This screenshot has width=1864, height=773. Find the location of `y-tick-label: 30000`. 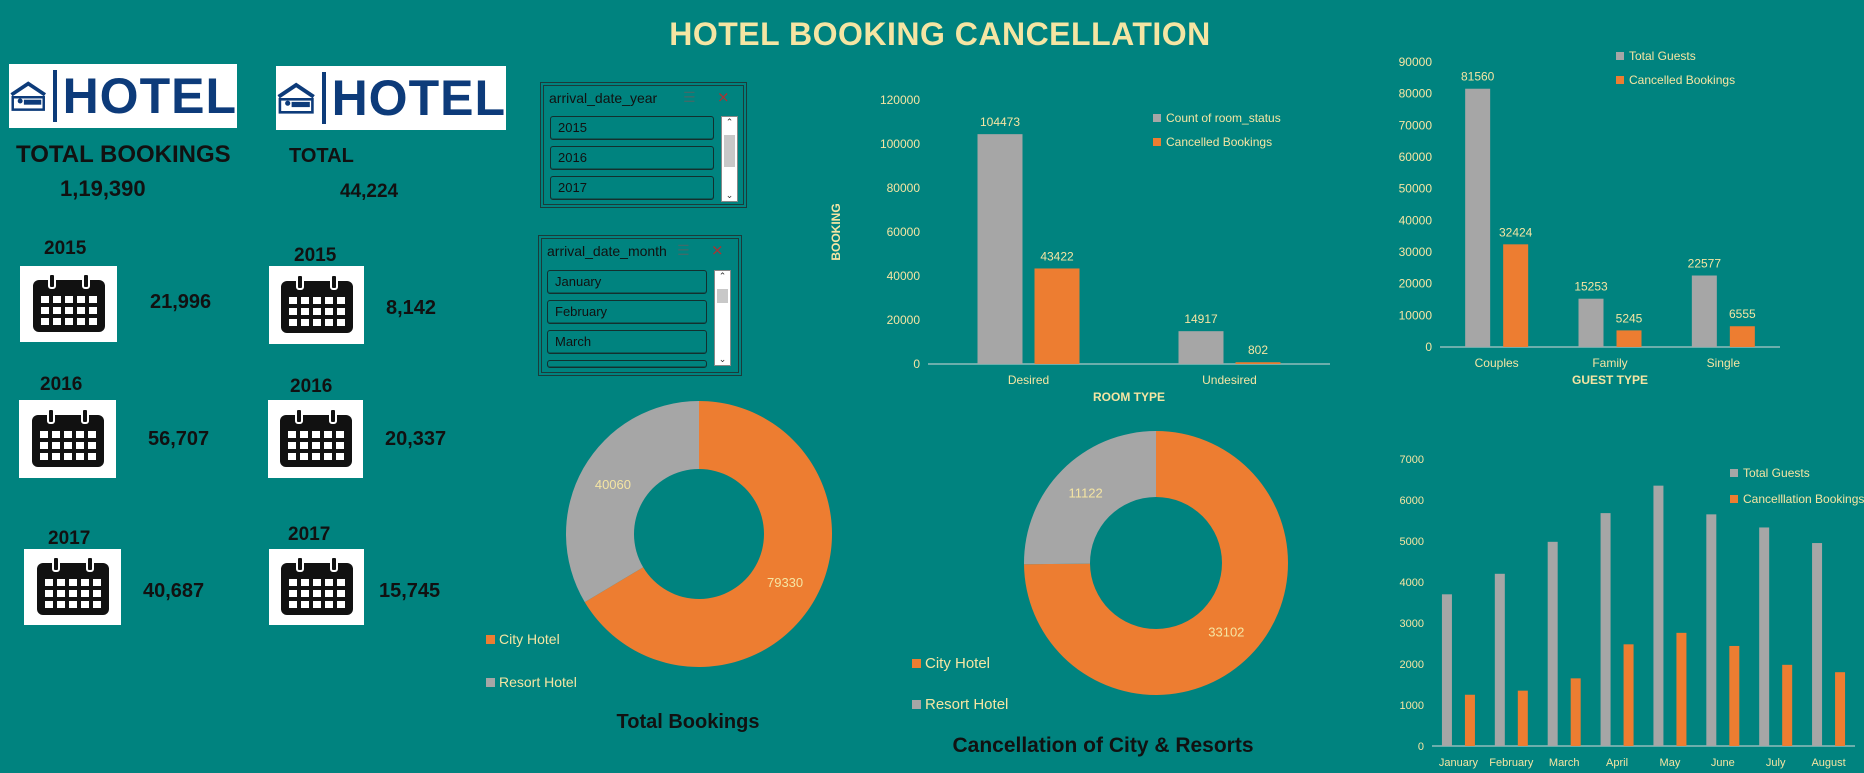

y-tick-label: 30000 is located at coordinates (1416, 252).